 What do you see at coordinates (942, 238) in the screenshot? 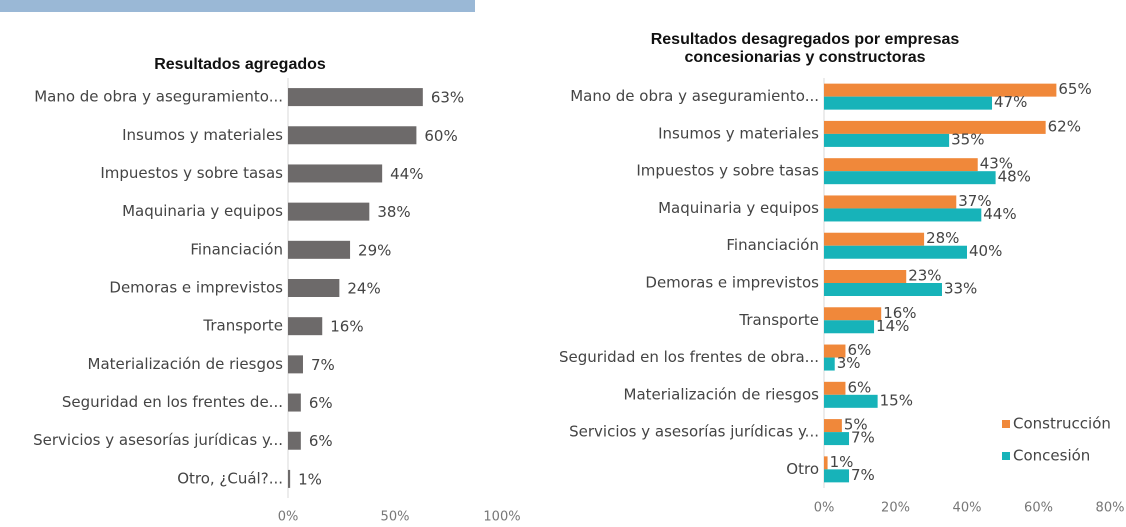
I see `value-label: 28%` at bounding box center [942, 238].